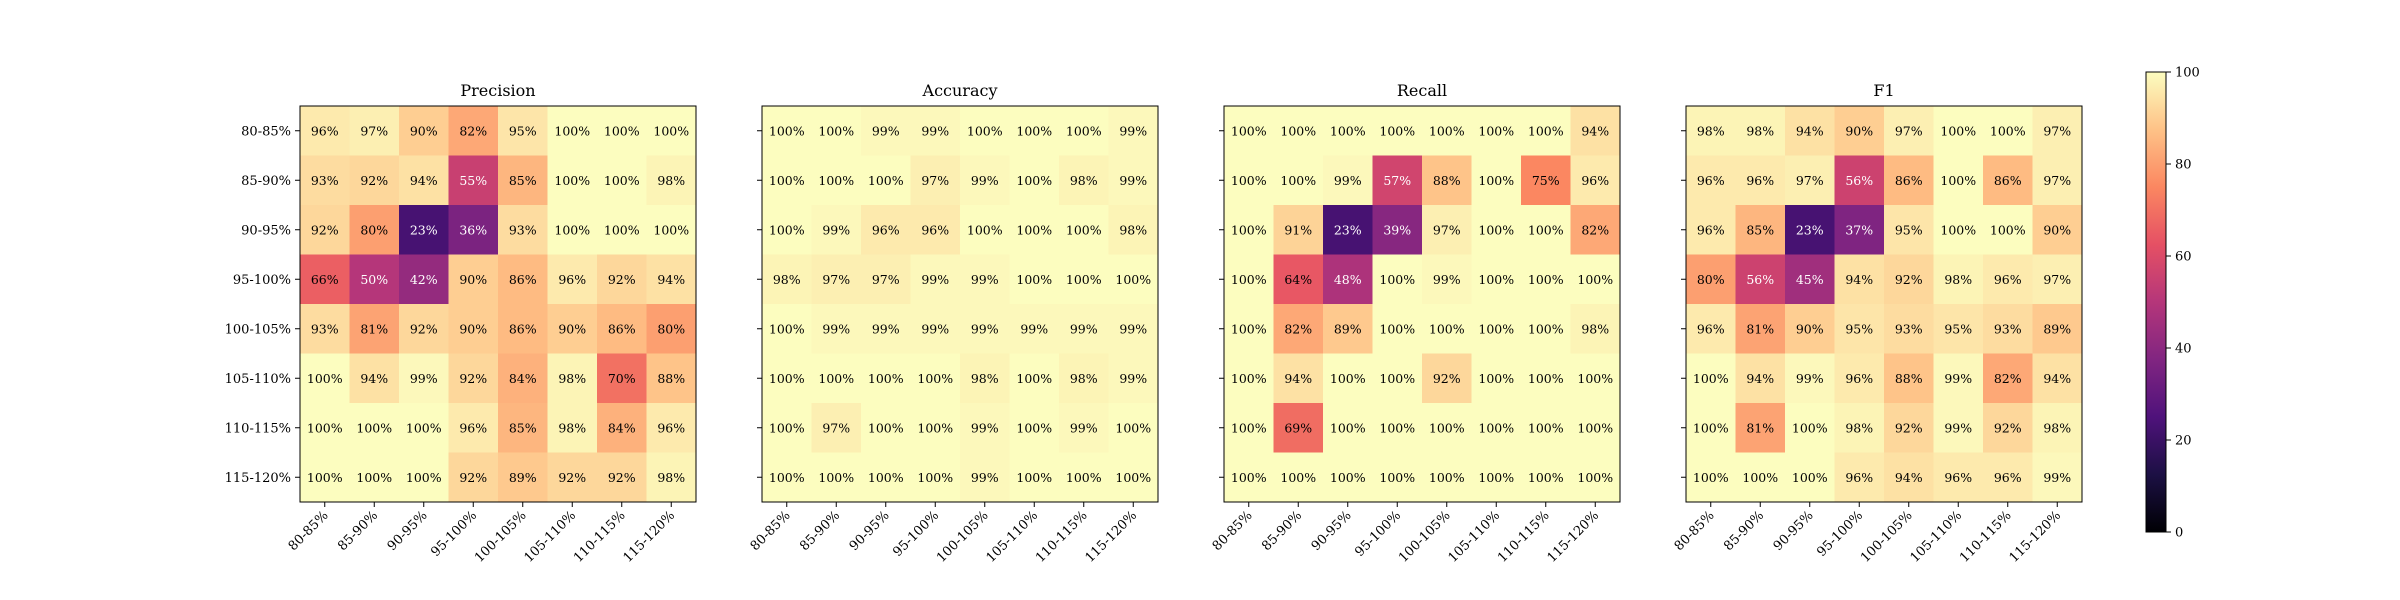 The image size is (2400, 600). Describe the element at coordinates (650, 537) in the screenshot. I see `x-tick-label: 115-120%` at that location.